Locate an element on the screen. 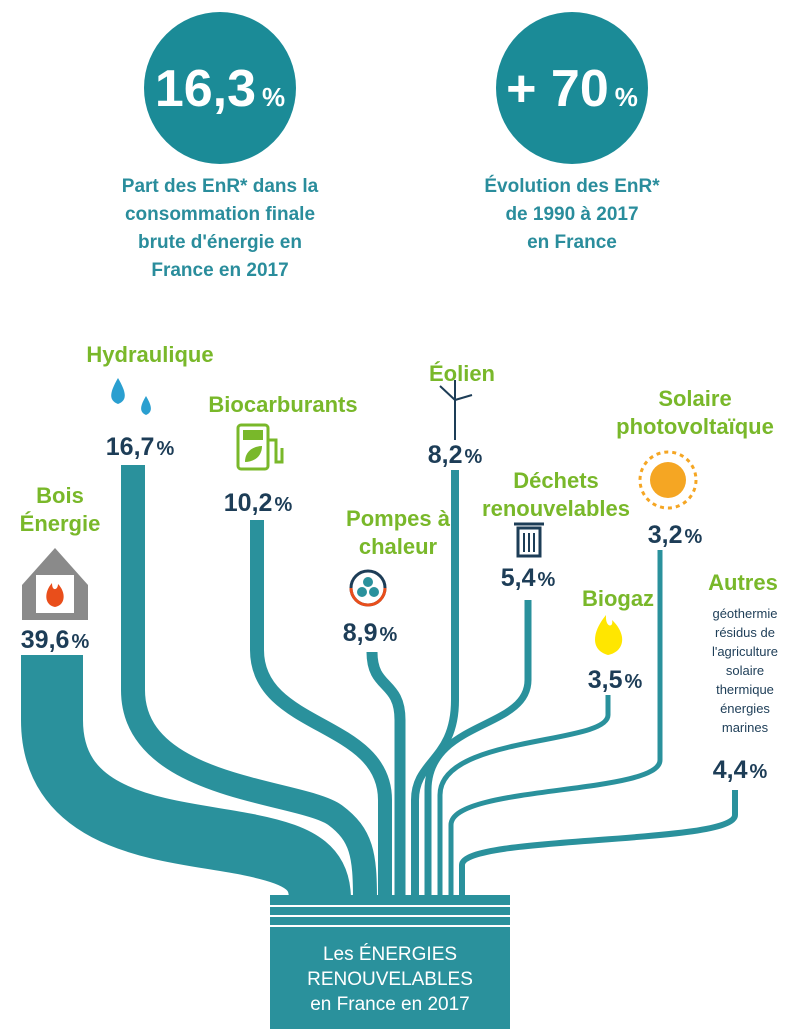  stat-value: + 70% is located at coordinates (572, 89).